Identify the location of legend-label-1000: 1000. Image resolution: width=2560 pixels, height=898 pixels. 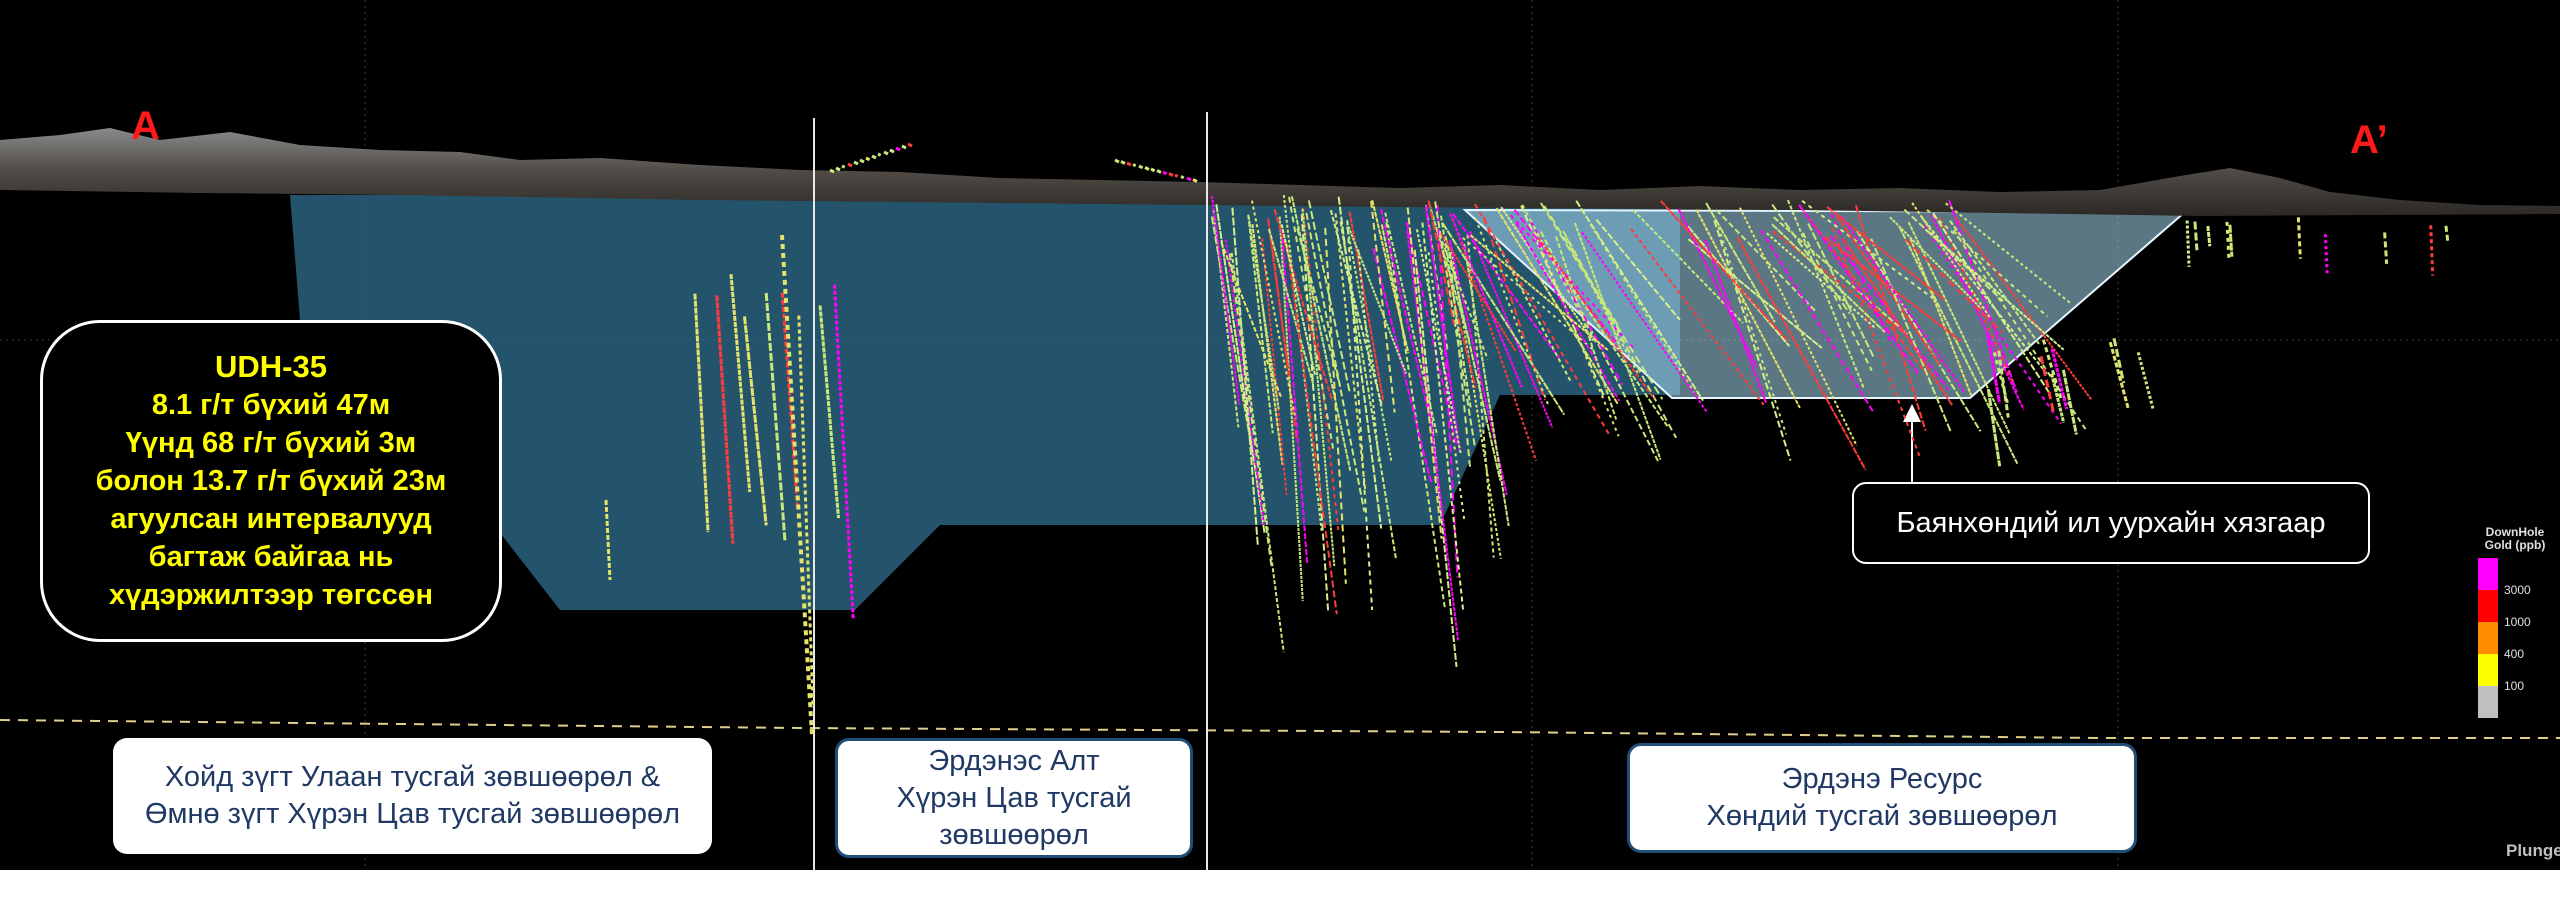
(2517, 622).